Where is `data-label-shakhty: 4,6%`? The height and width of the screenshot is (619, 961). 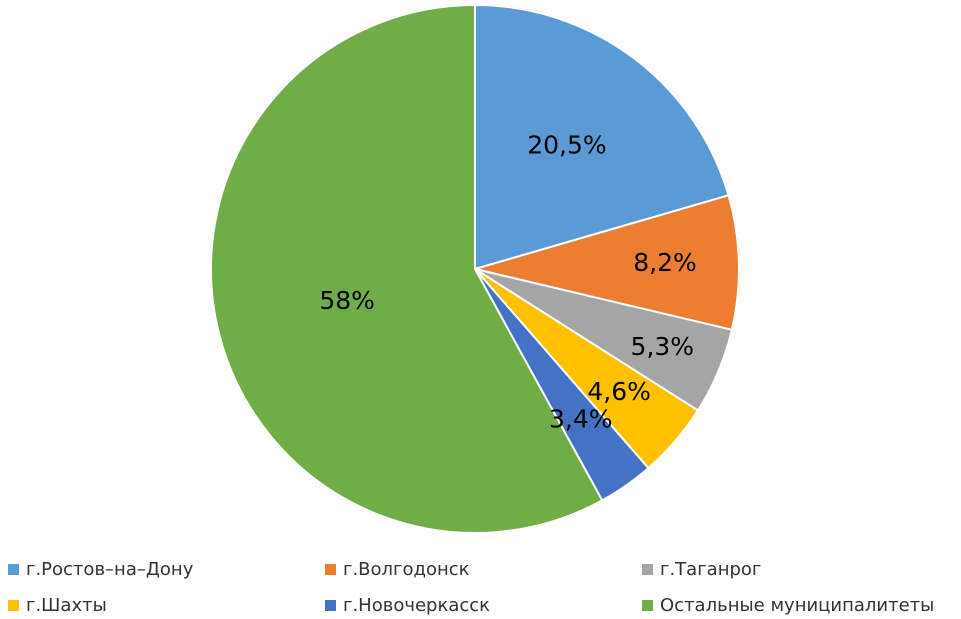
data-label-shakhty: 4,6% is located at coordinates (619, 391).